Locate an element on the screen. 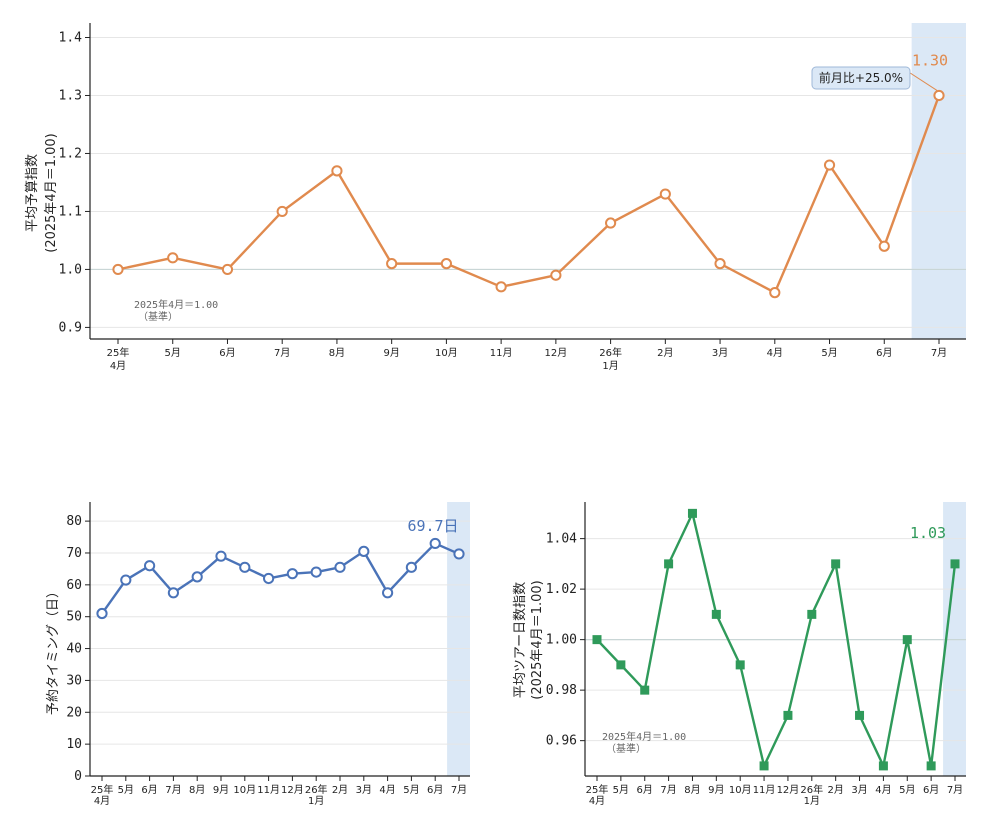  last-value-label: 69.7日 is located at coordinates (432, 526).